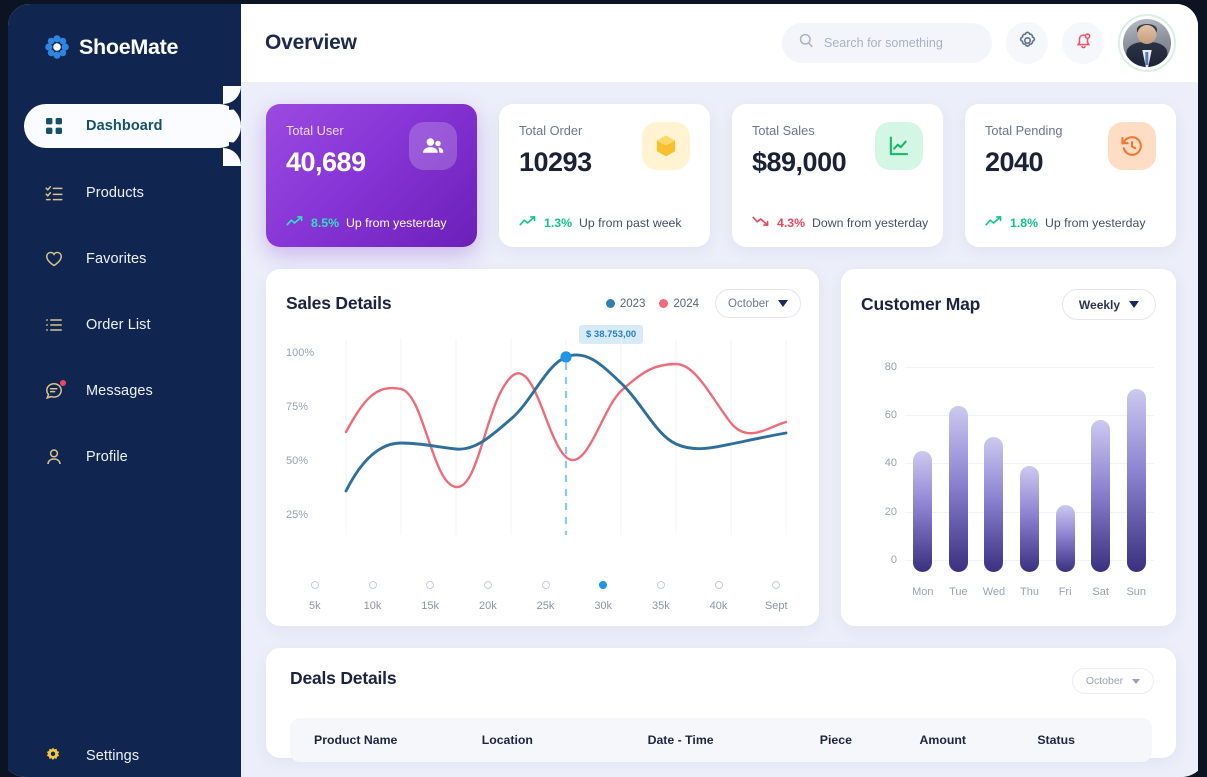 Image resolution: width=1207 pixels, height=777 pixels. What do you see at coordinates (297, 515) in the screenshot?
I see `y-tick-label: 25%` at bounding box center [297, 515].